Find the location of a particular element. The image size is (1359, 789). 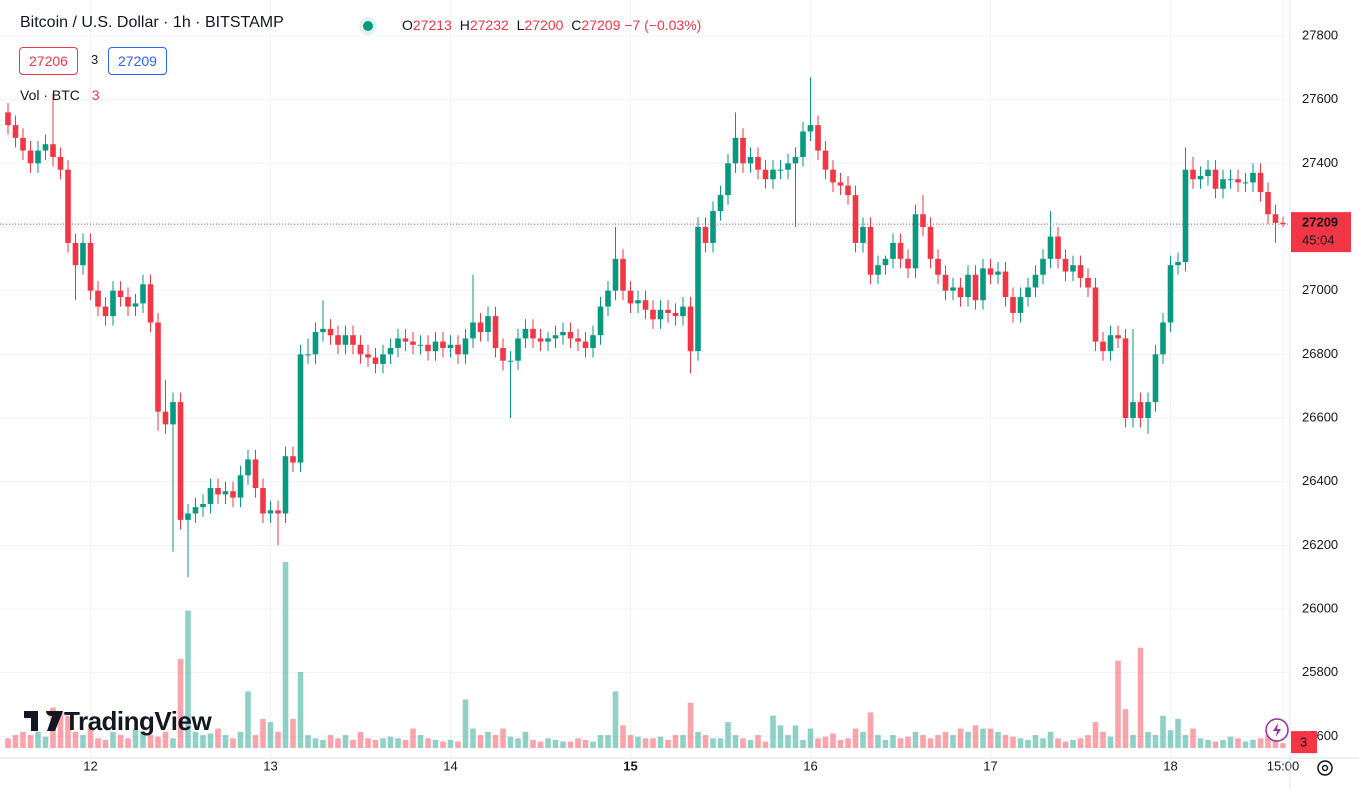

ohlc-key: L is located at coordinates (520, 25).